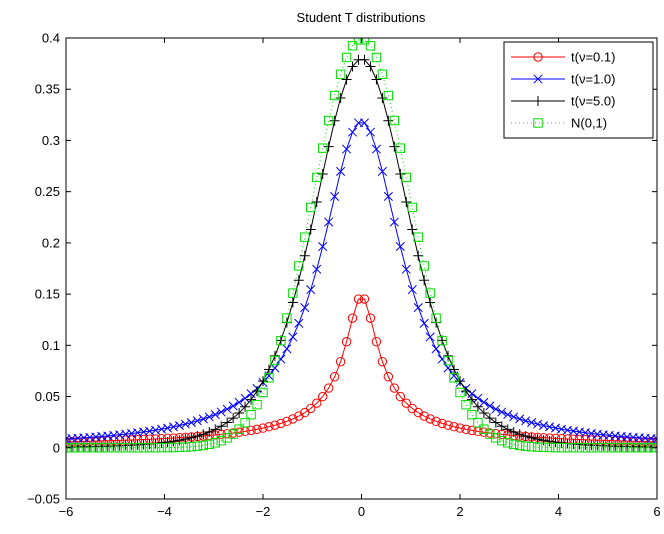 Image resolution: width=664 pixels, height=534 pixels. I want to click on y-tick-label: 0.4, so click(51, 38).